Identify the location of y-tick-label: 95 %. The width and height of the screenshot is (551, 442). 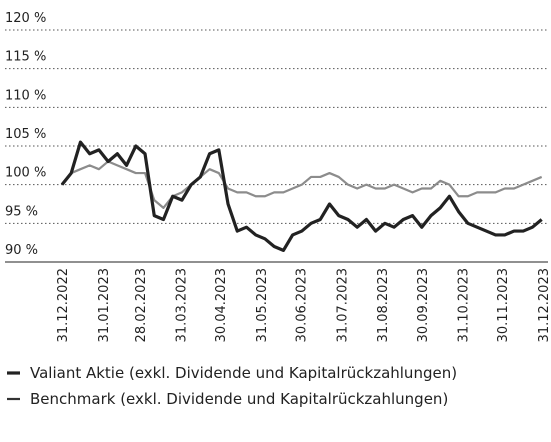
(21, 211).